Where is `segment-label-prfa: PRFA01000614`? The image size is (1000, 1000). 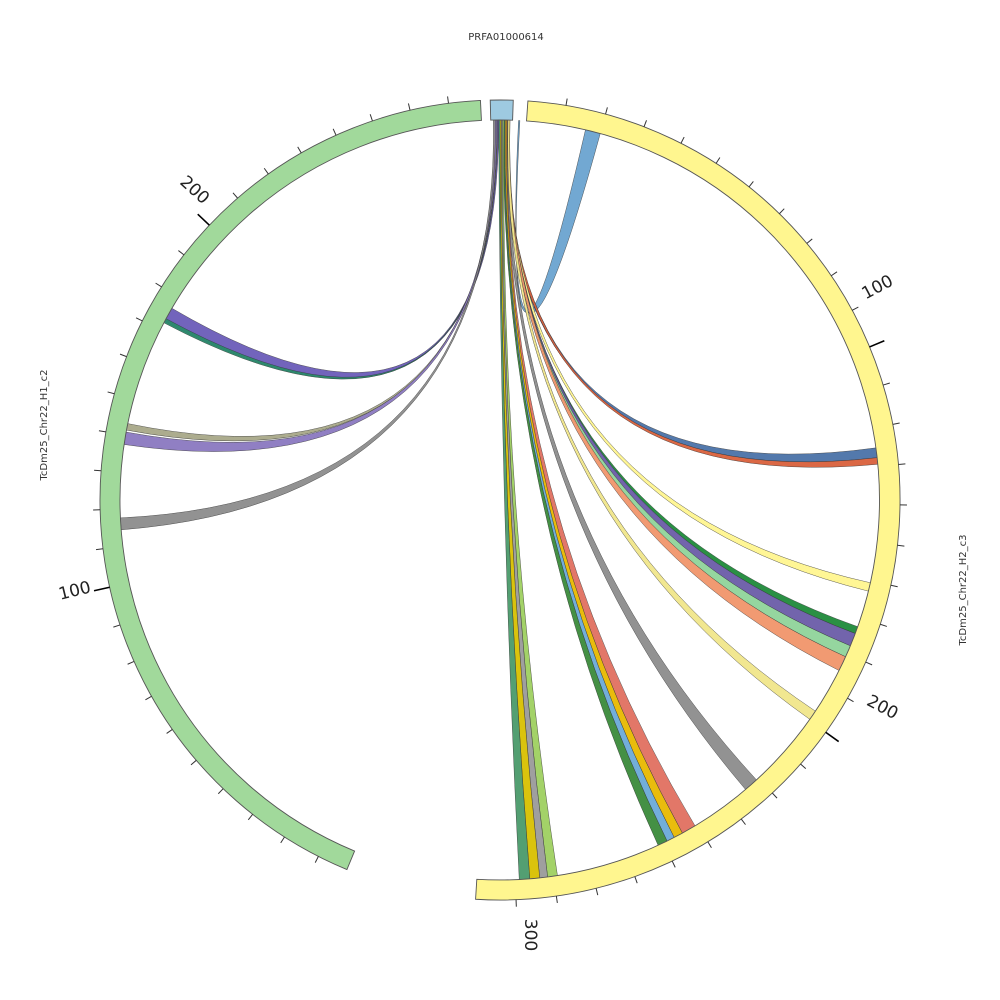
segment-label-prfa: PRFA01000614 is located at coordinates (506, 37).